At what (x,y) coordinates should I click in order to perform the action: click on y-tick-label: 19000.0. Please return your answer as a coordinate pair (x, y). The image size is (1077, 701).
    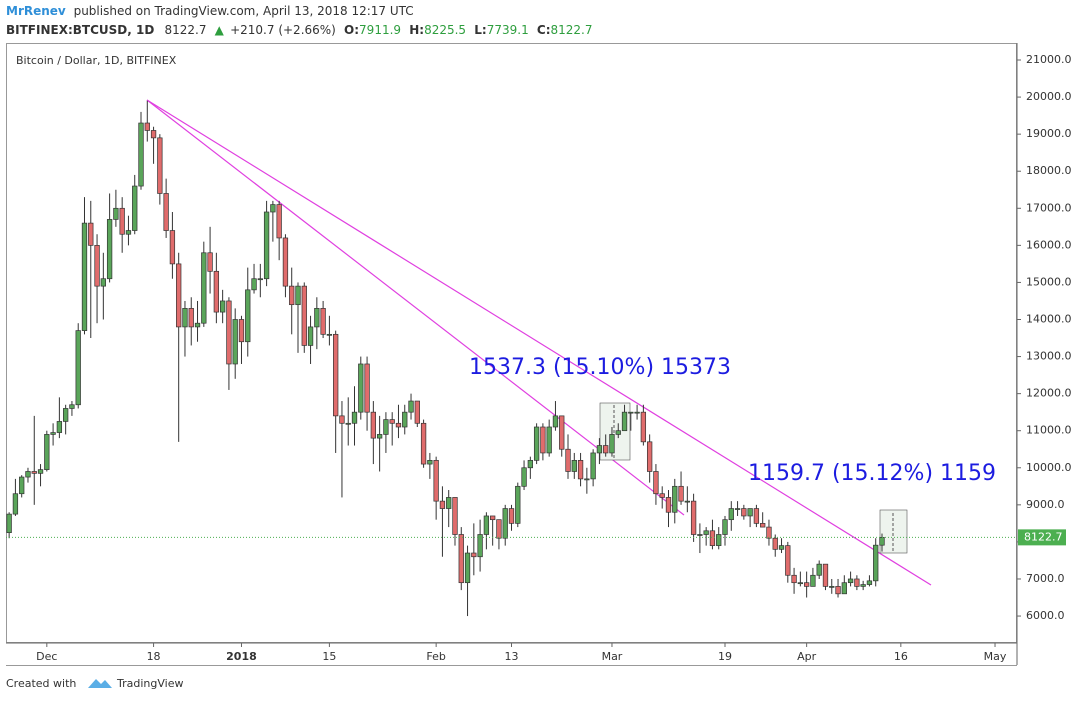
    Looking at the image, I should click on (1049, 133).